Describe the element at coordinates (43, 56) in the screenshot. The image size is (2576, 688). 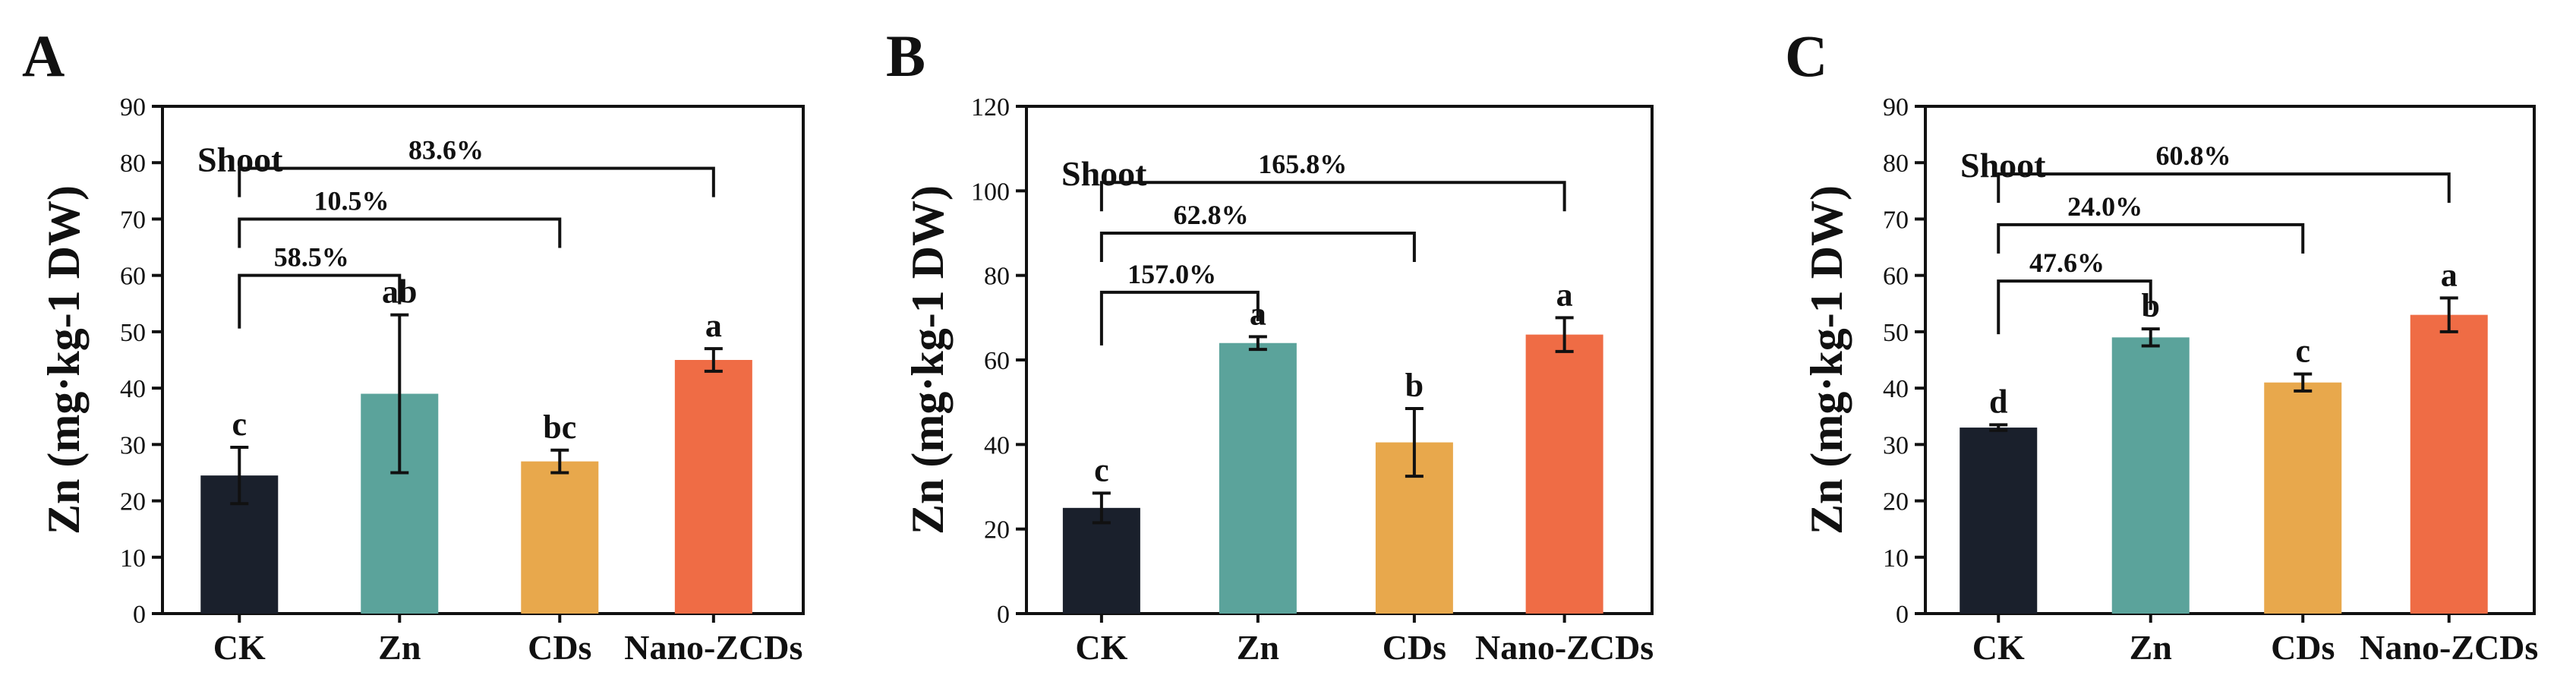
I see `panel-label: A` at that location.